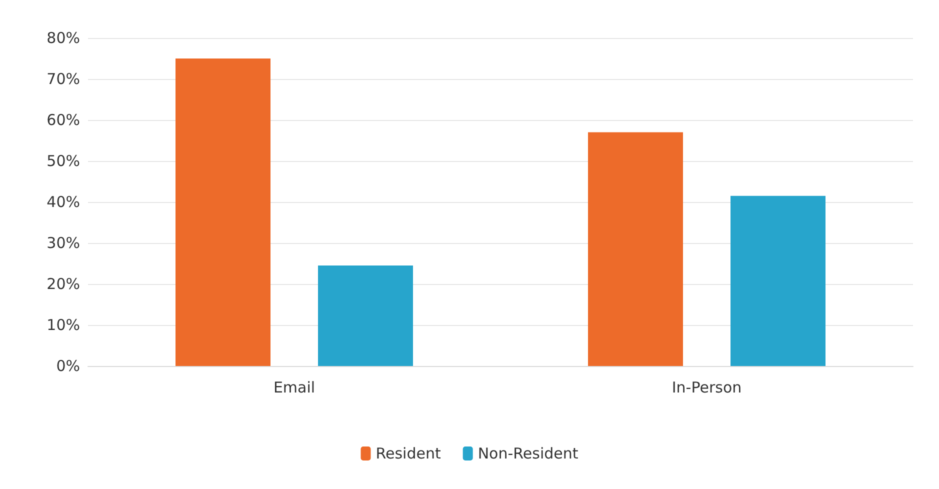  Describe the element at coordinates (63, 79) in the screenshot. I see `y-tick-label: 70%` at that location.